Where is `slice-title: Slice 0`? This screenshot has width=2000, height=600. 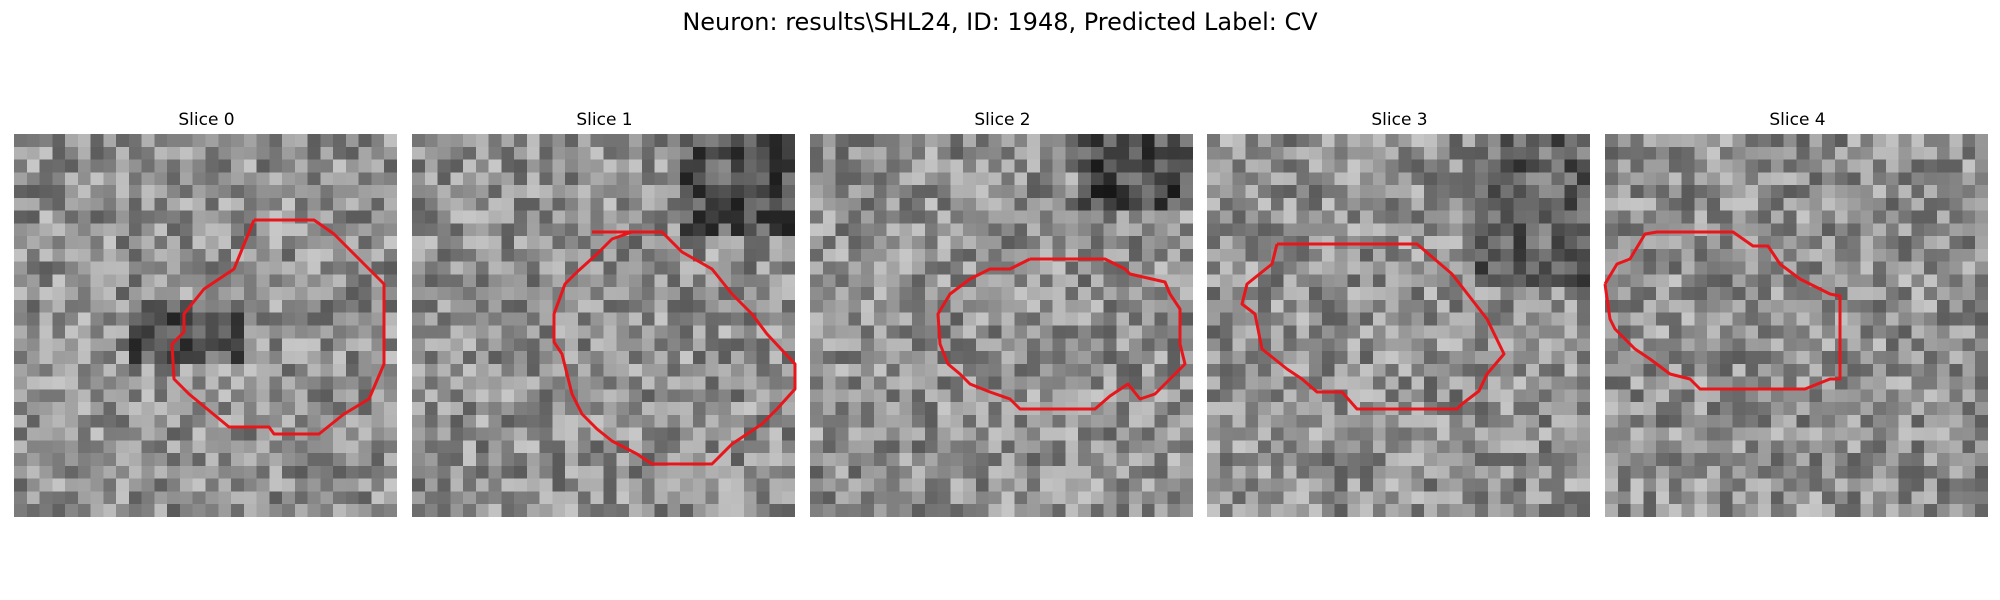
slice-title: Slice 0 is located at coordinates (206, 120).